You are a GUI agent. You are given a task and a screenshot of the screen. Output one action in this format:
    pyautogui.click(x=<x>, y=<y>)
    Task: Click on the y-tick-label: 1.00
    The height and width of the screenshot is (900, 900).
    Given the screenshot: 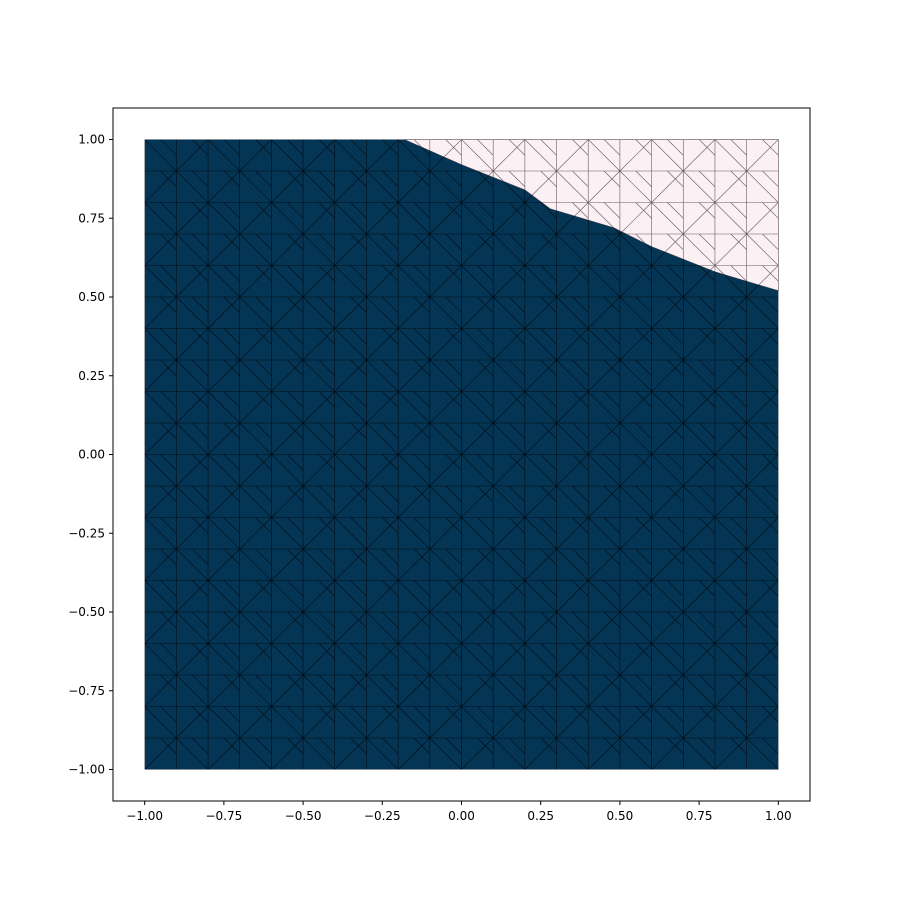 What is the action you would take?
    pyautogui.click(x=91, y=140)
    